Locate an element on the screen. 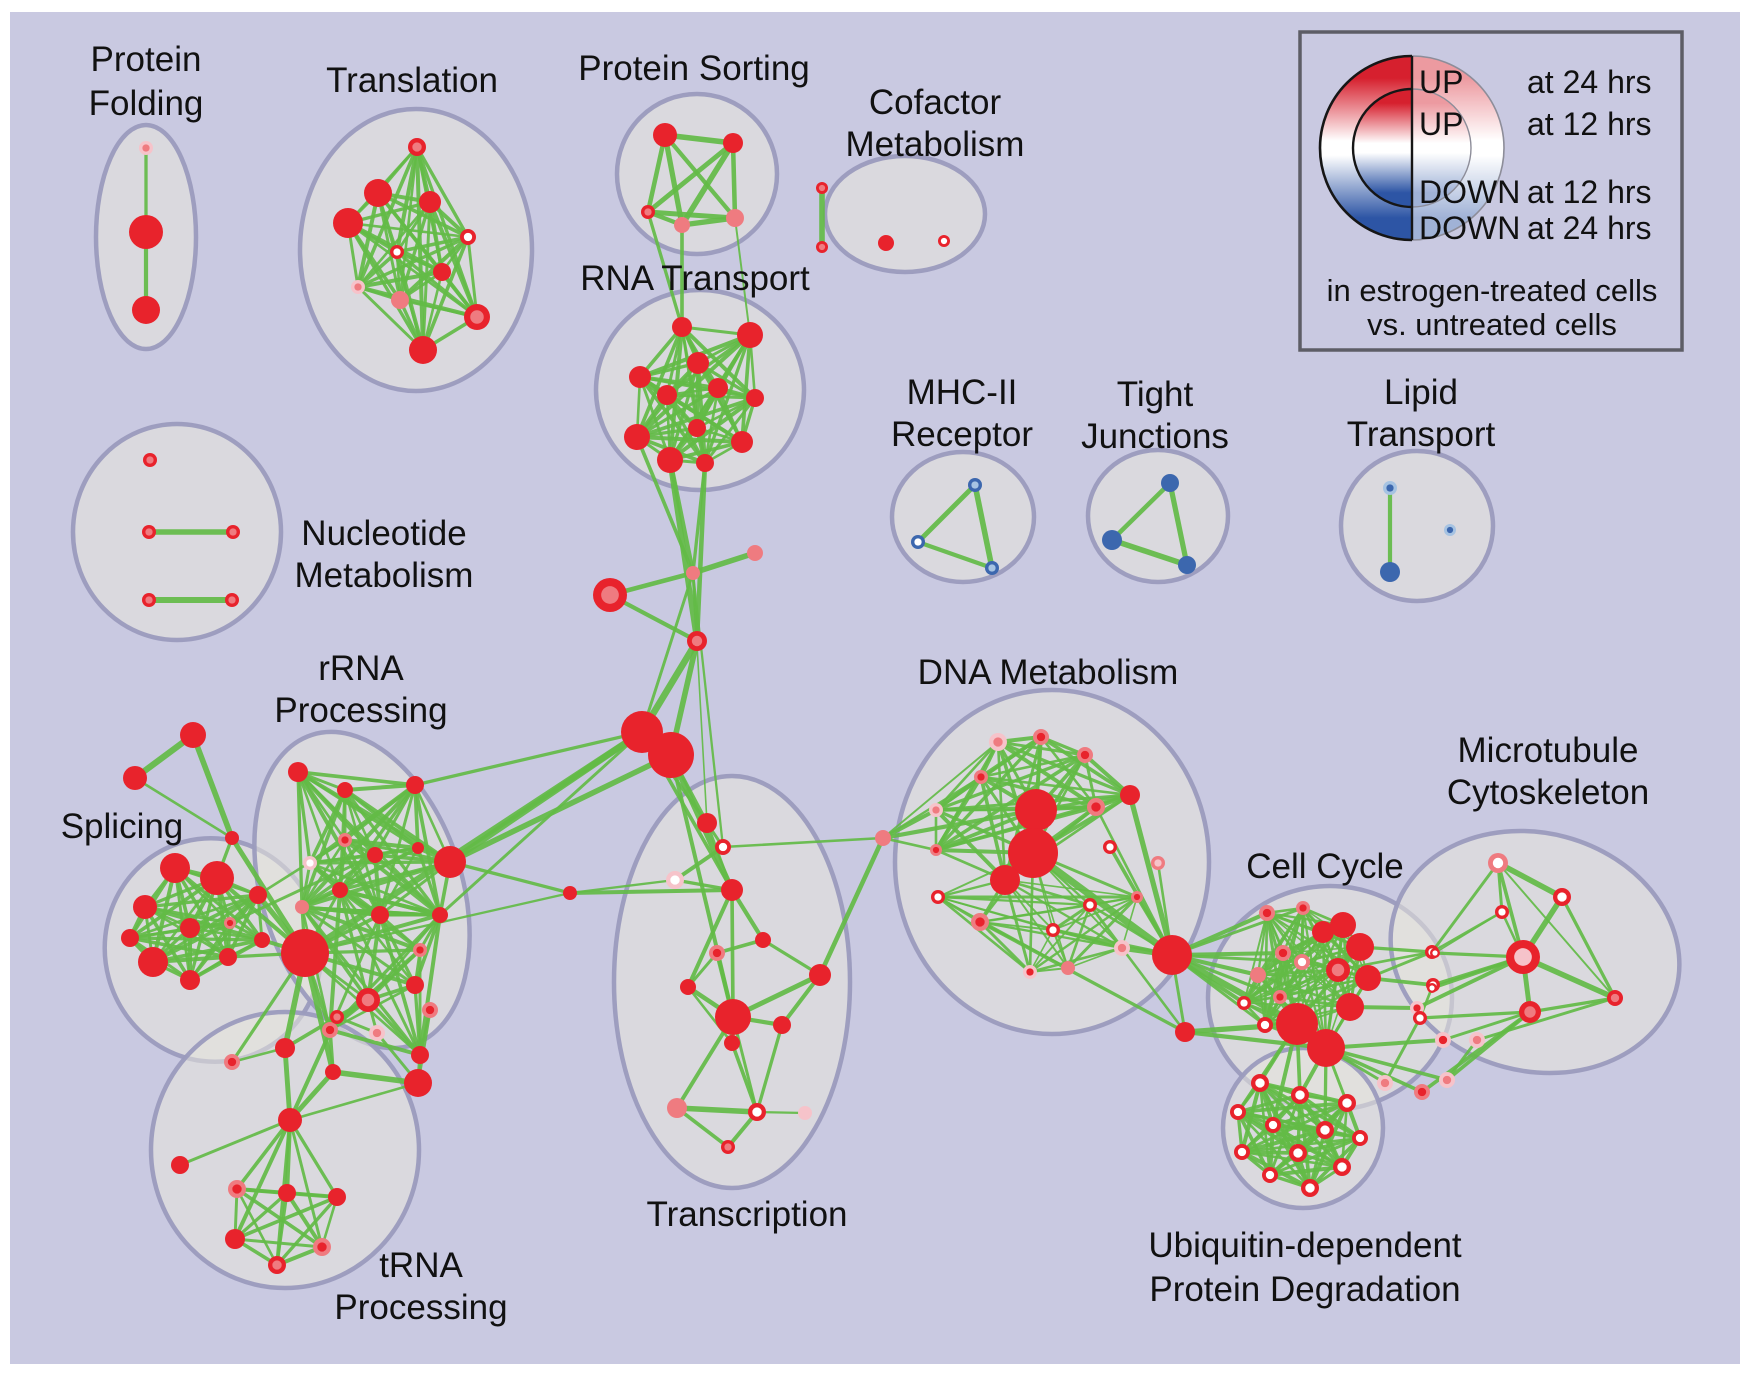 This screenshot has height=1376, width=1750. cluster-label-translation: Translation is located at coordinates (412, 80).